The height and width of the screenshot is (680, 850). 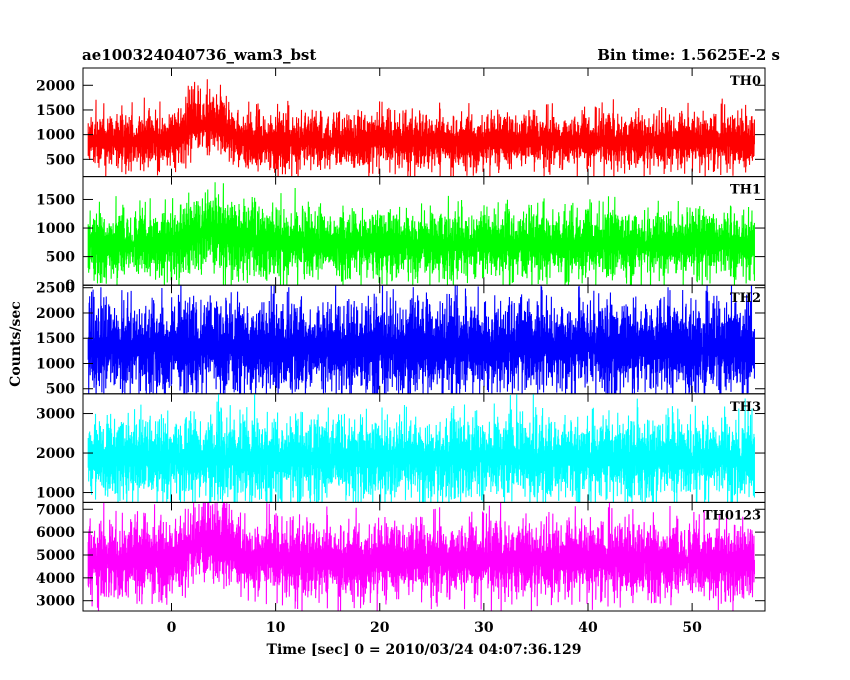 I want to click on series-line-th0, so click(x=421, y=128).